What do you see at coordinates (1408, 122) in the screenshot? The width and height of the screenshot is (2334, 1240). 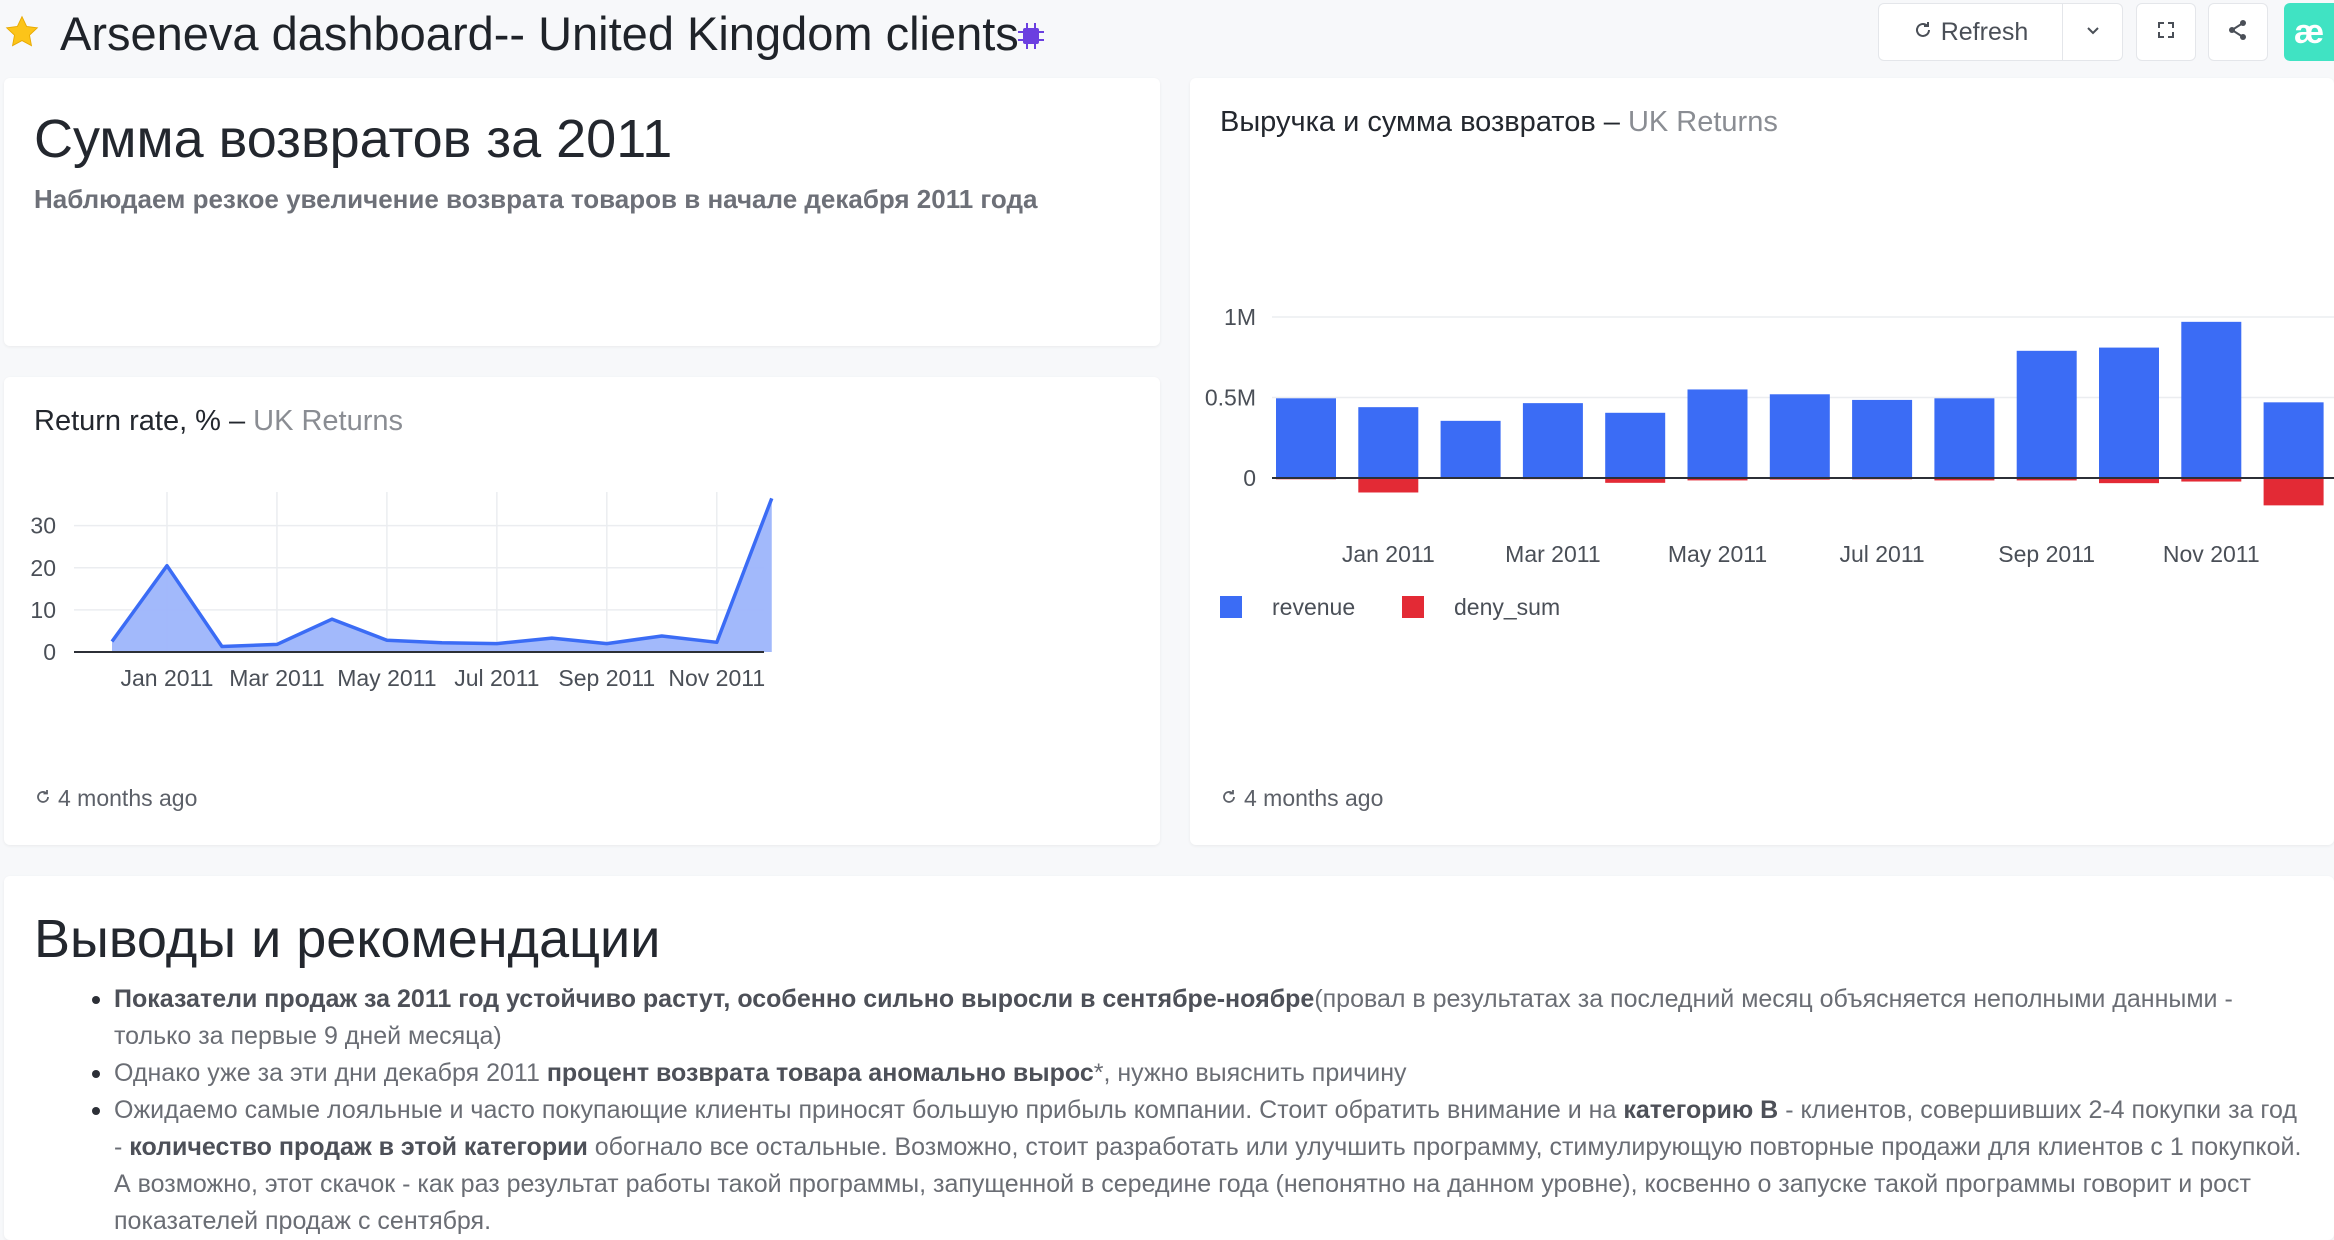 I see `visualization-title: Выручка и сумма возвратов` at bounding box center [1408, 122].